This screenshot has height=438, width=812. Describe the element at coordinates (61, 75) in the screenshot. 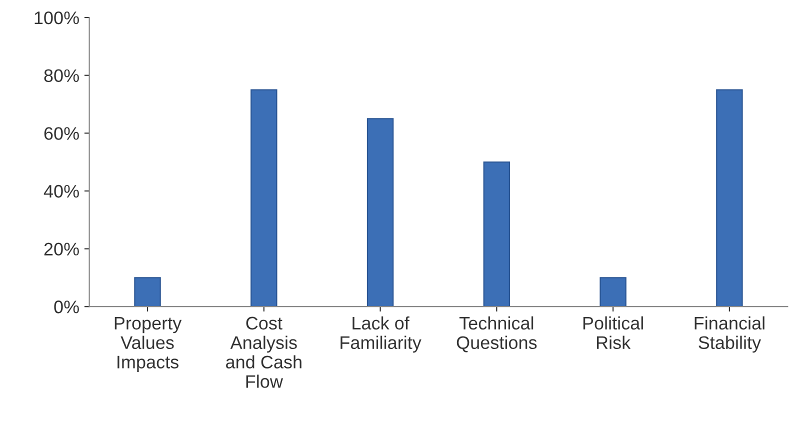

I see `y-tick-label: 80%` at that location.